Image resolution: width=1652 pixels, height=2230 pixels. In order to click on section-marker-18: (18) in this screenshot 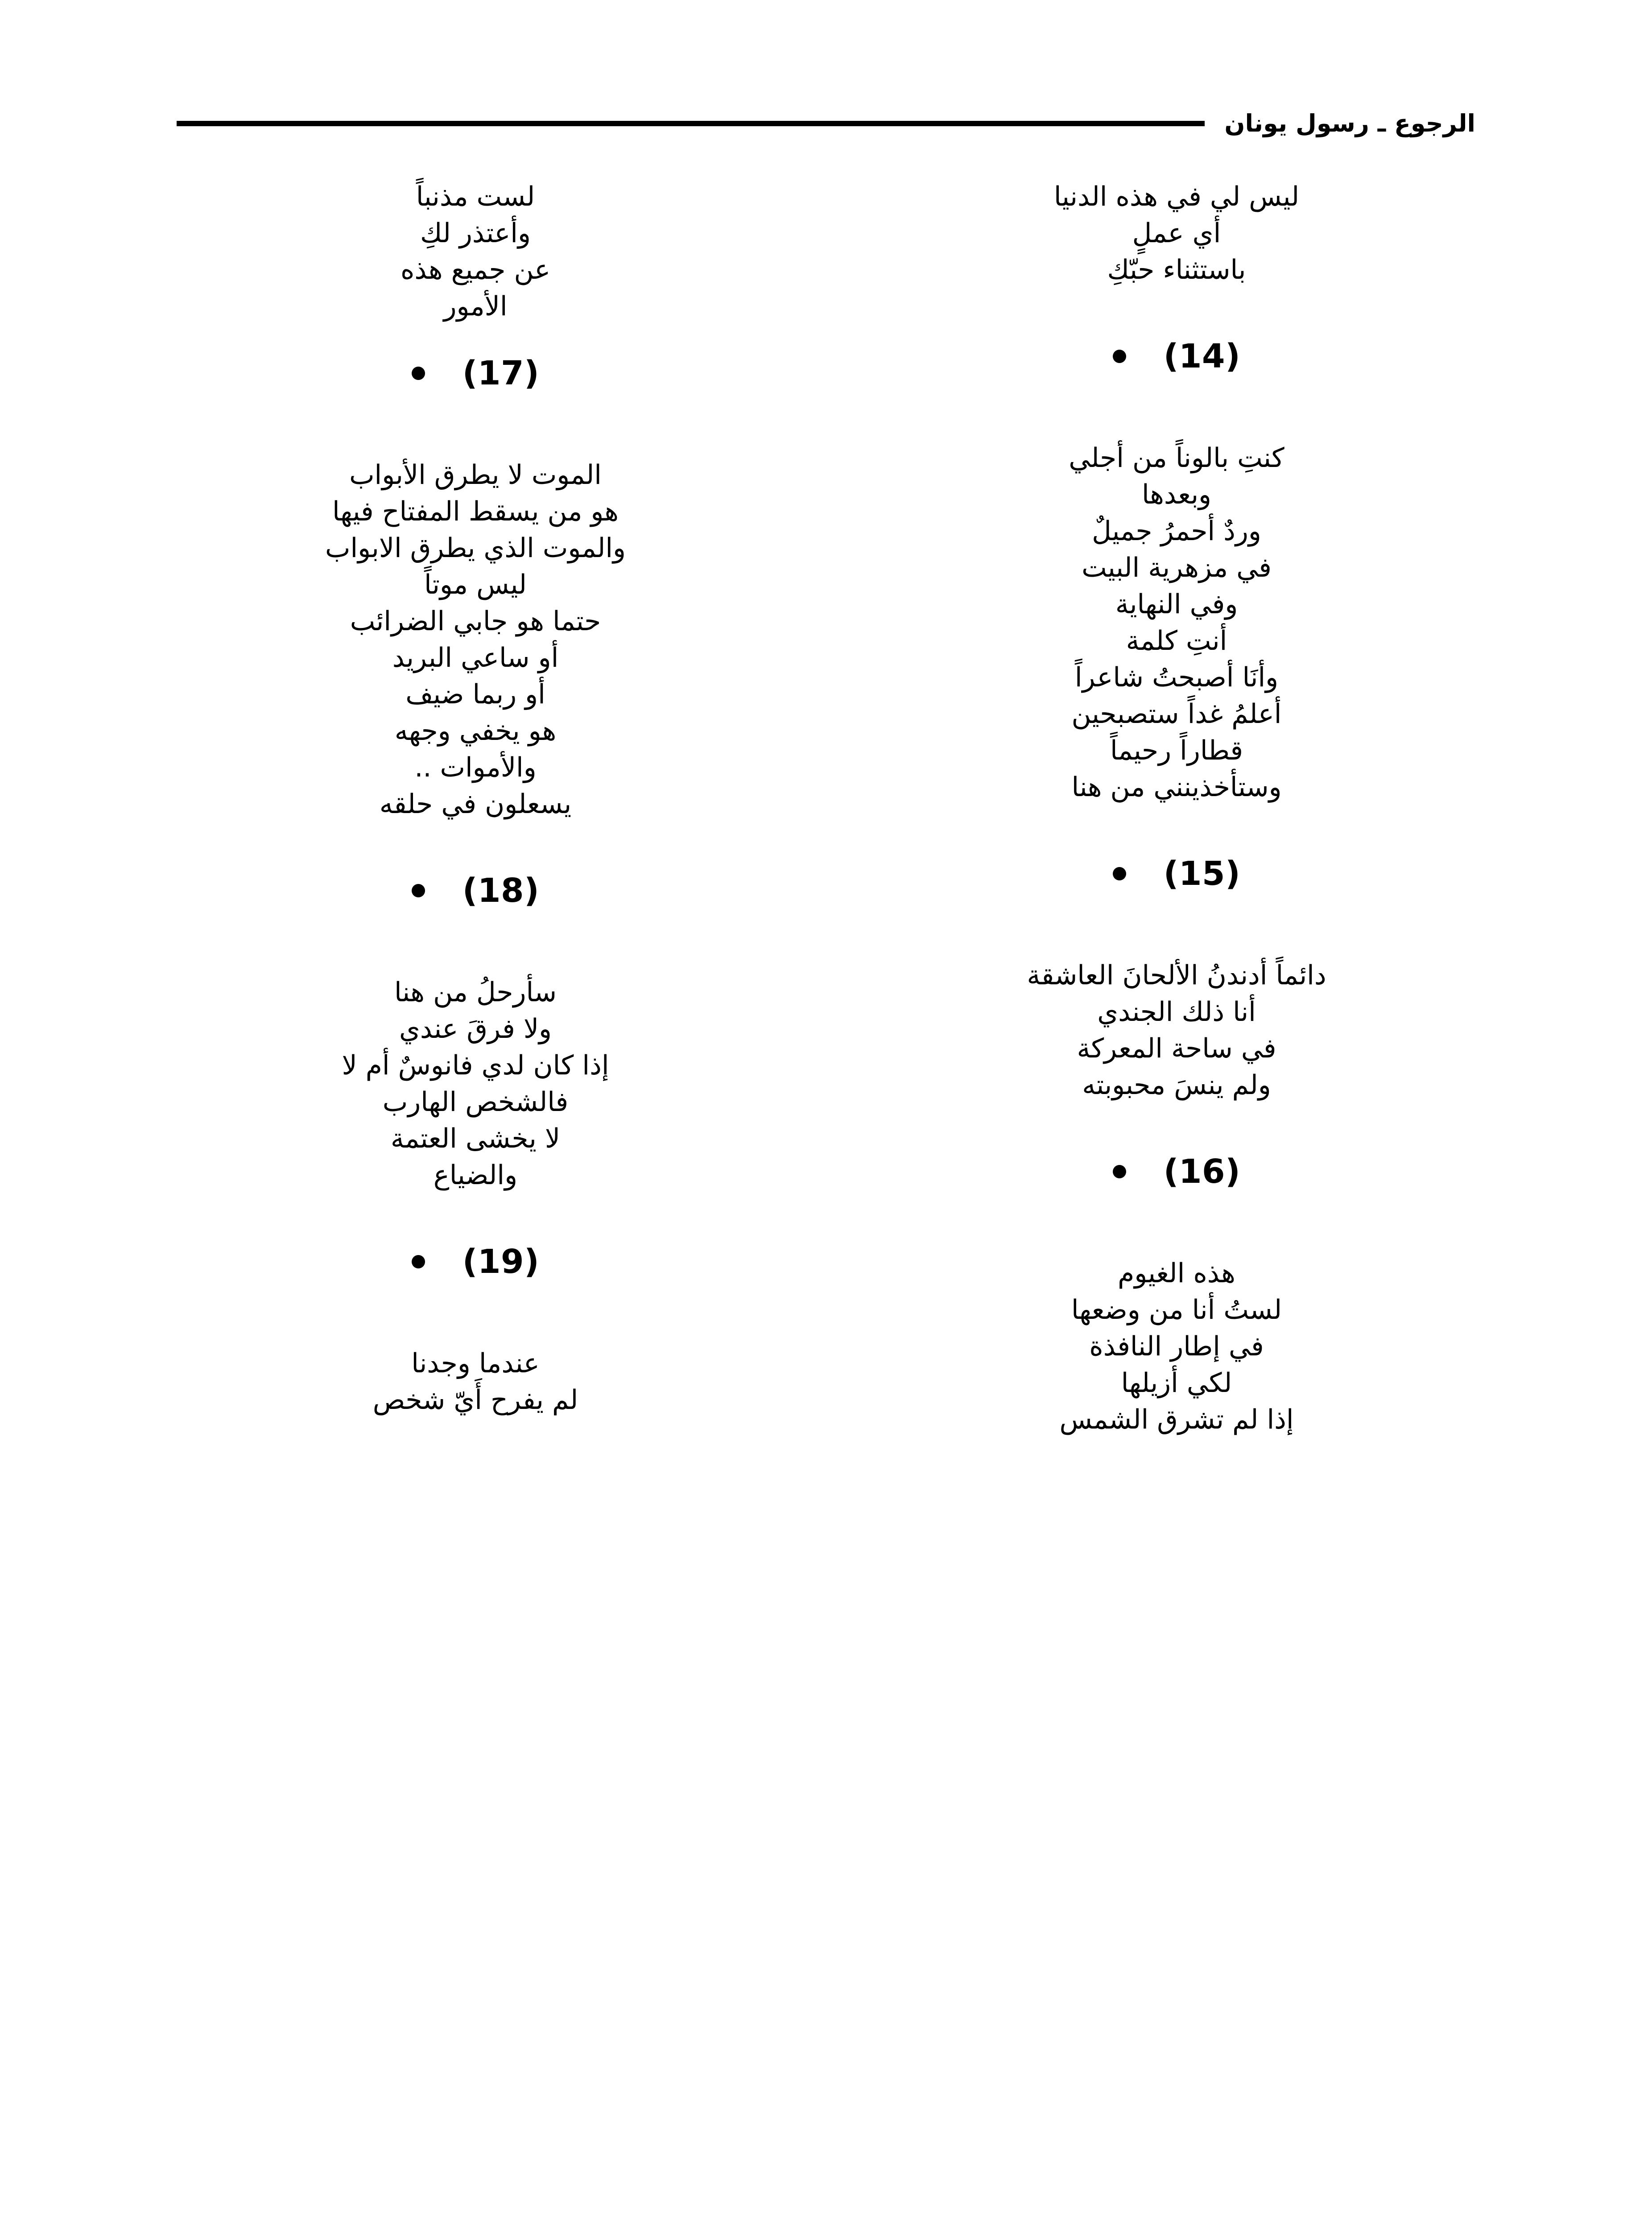, I will do `click(475, 890)`.